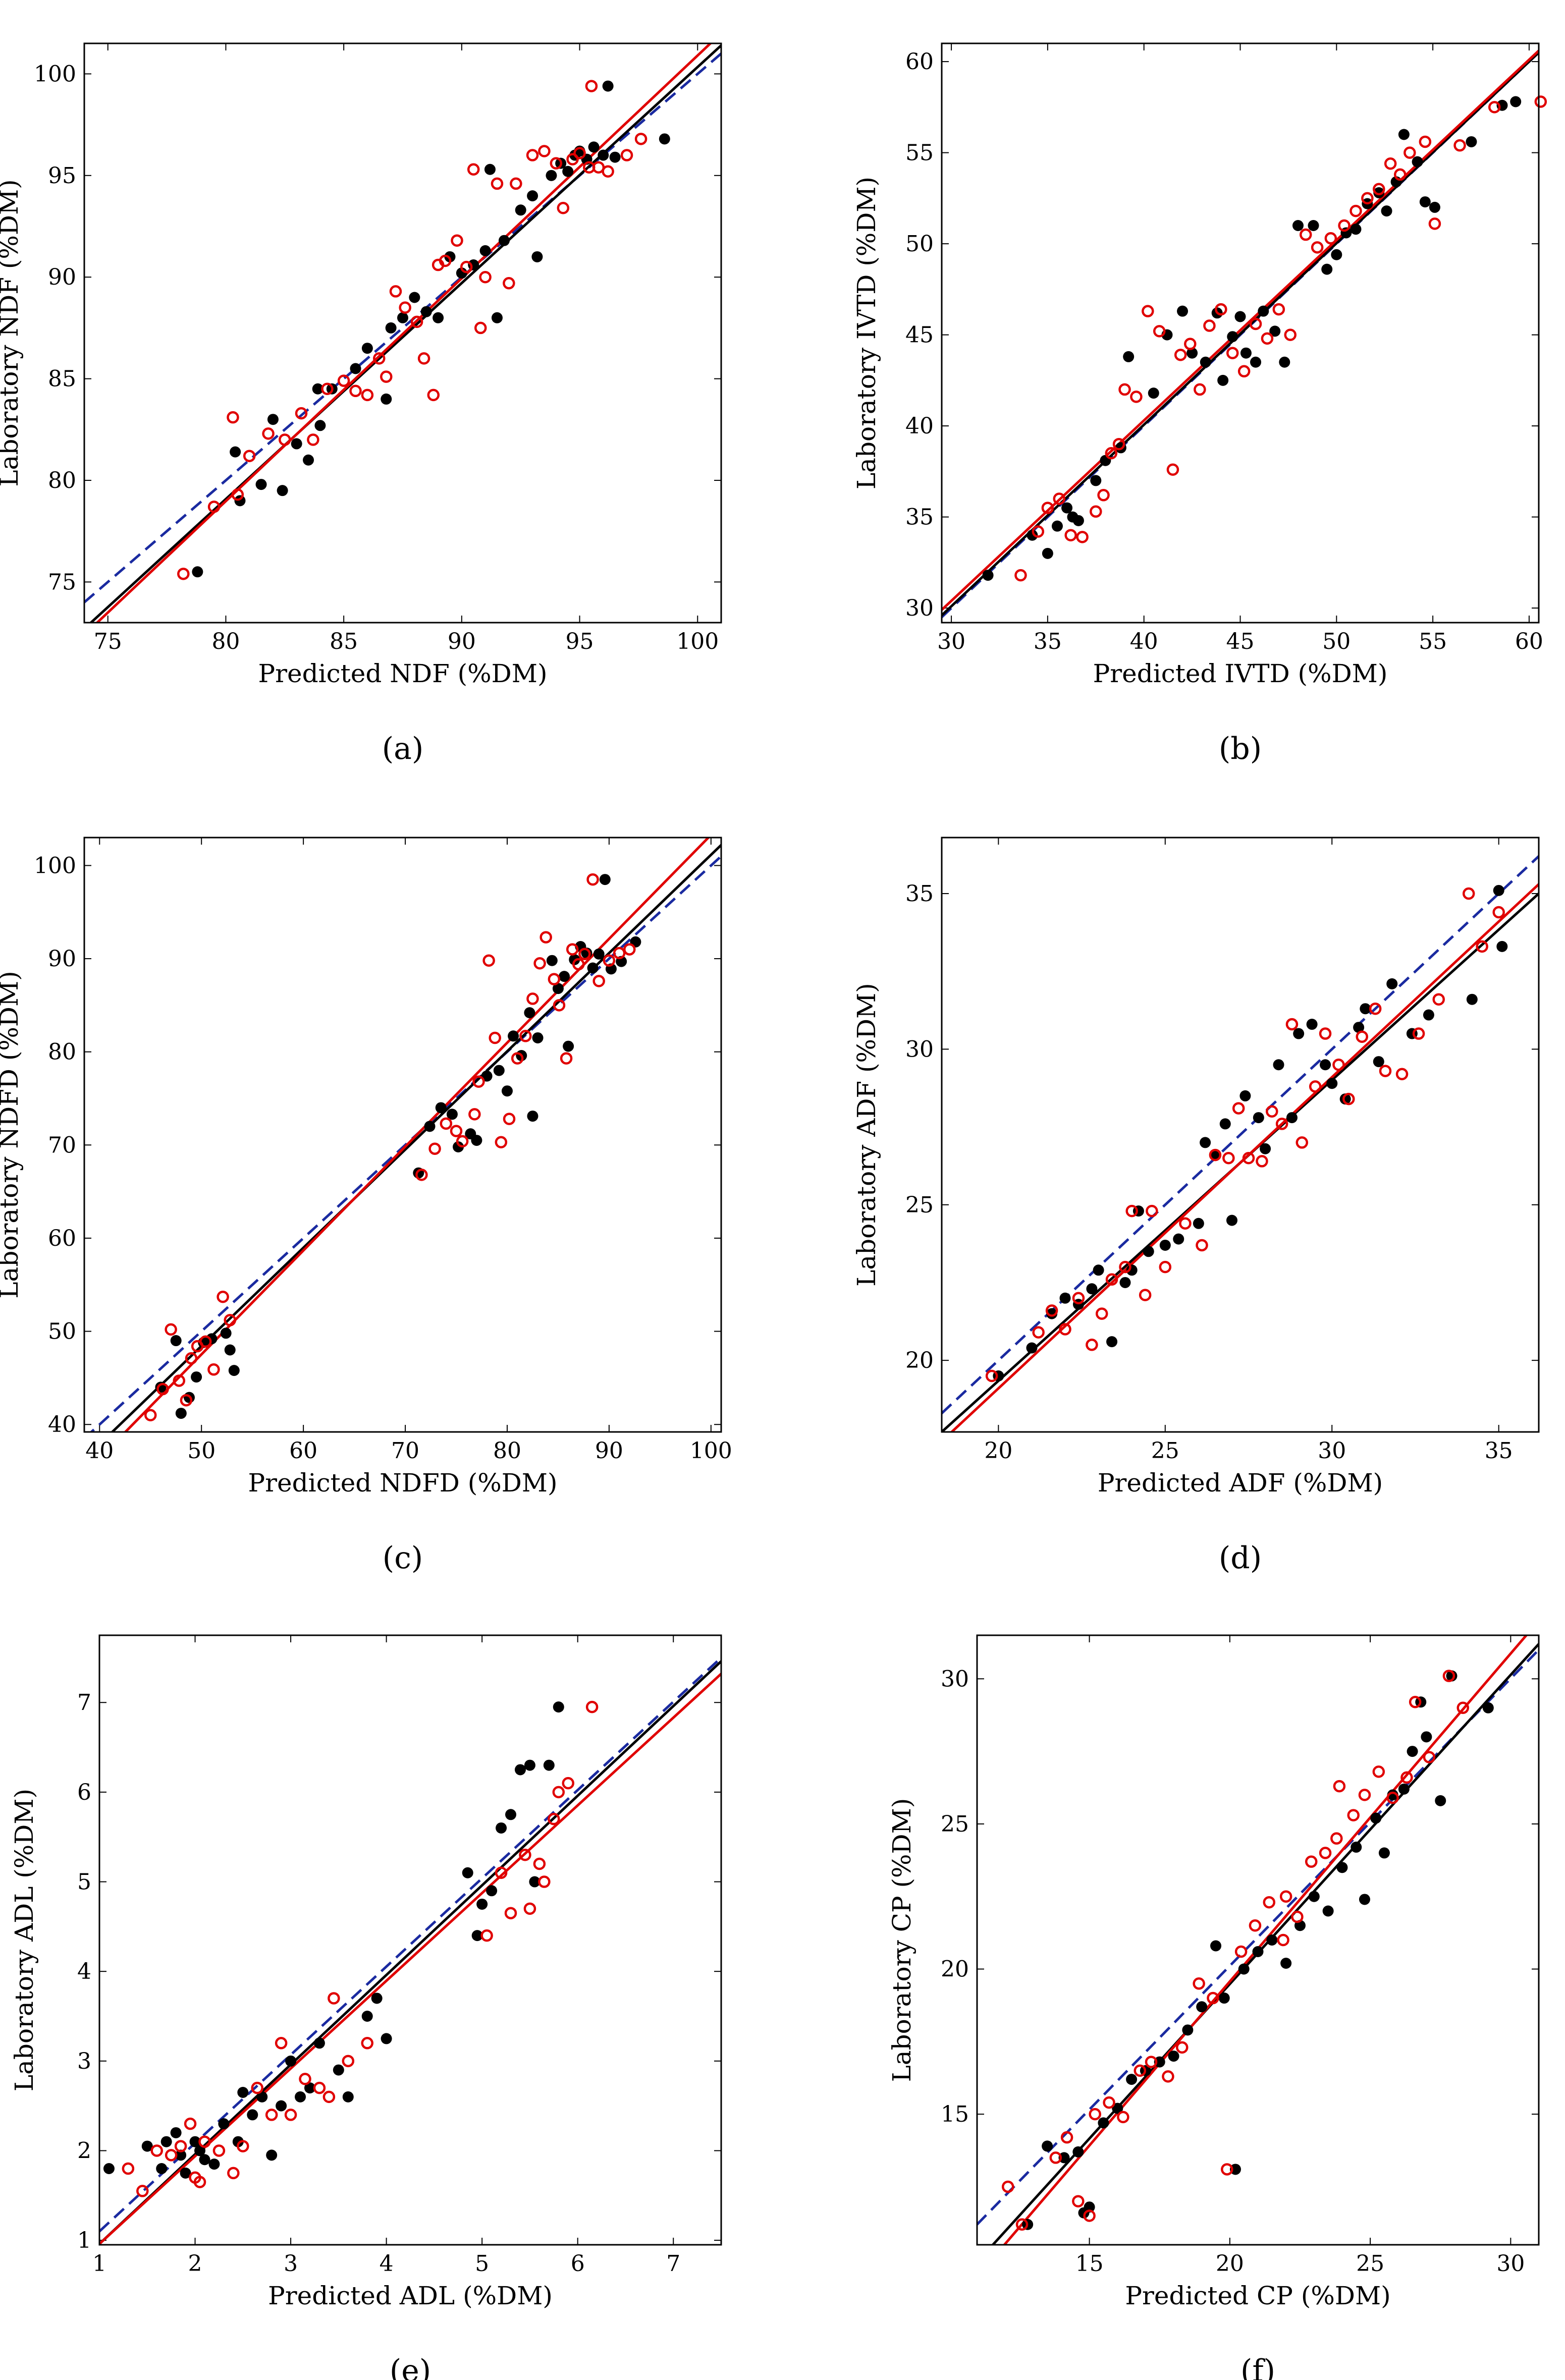 The image size is (1565, 2380). Describe the element at coordinates (225, 642) in the screenshot. I see `x-tick-label: 80` at that location.